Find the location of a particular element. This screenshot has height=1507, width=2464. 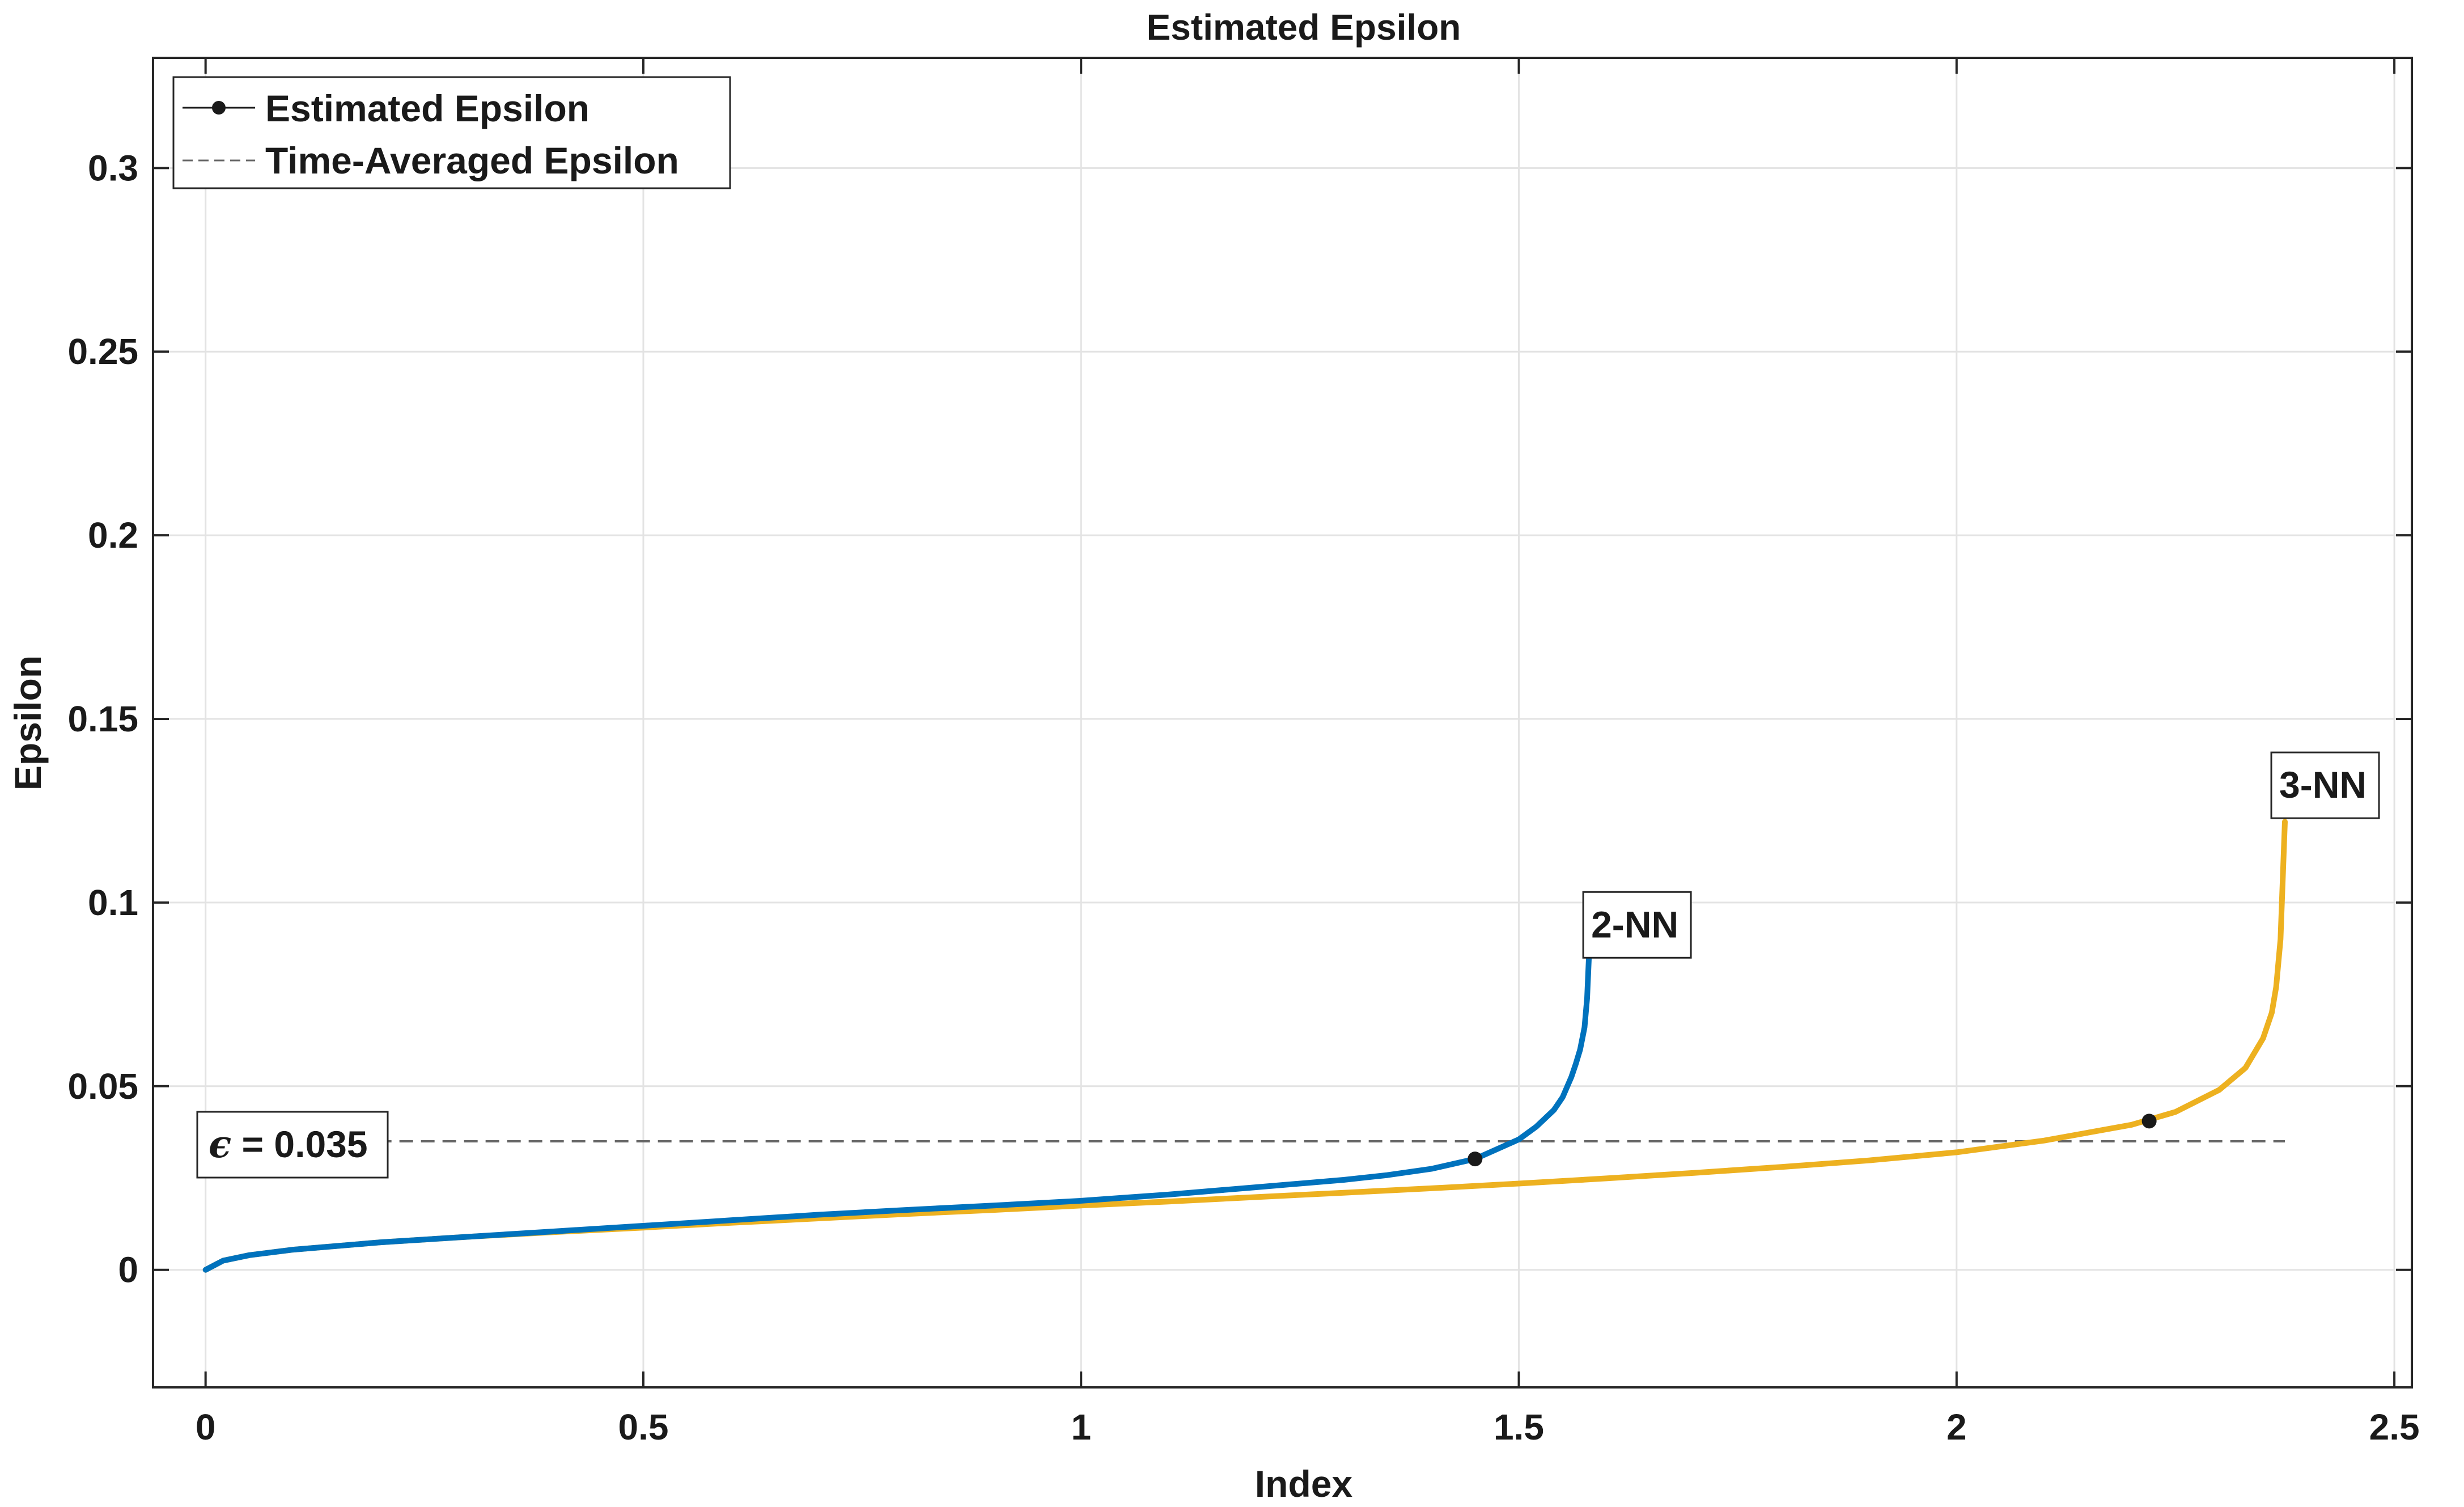

x-tick-label: 2 is located at coordinates (1956, 1427).